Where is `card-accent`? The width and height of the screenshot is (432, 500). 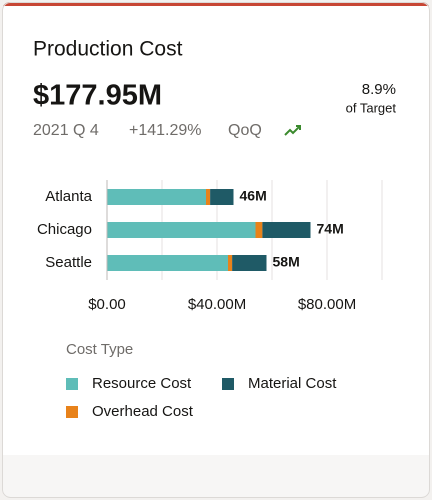 card-accent is located at coordinates (216, 4).